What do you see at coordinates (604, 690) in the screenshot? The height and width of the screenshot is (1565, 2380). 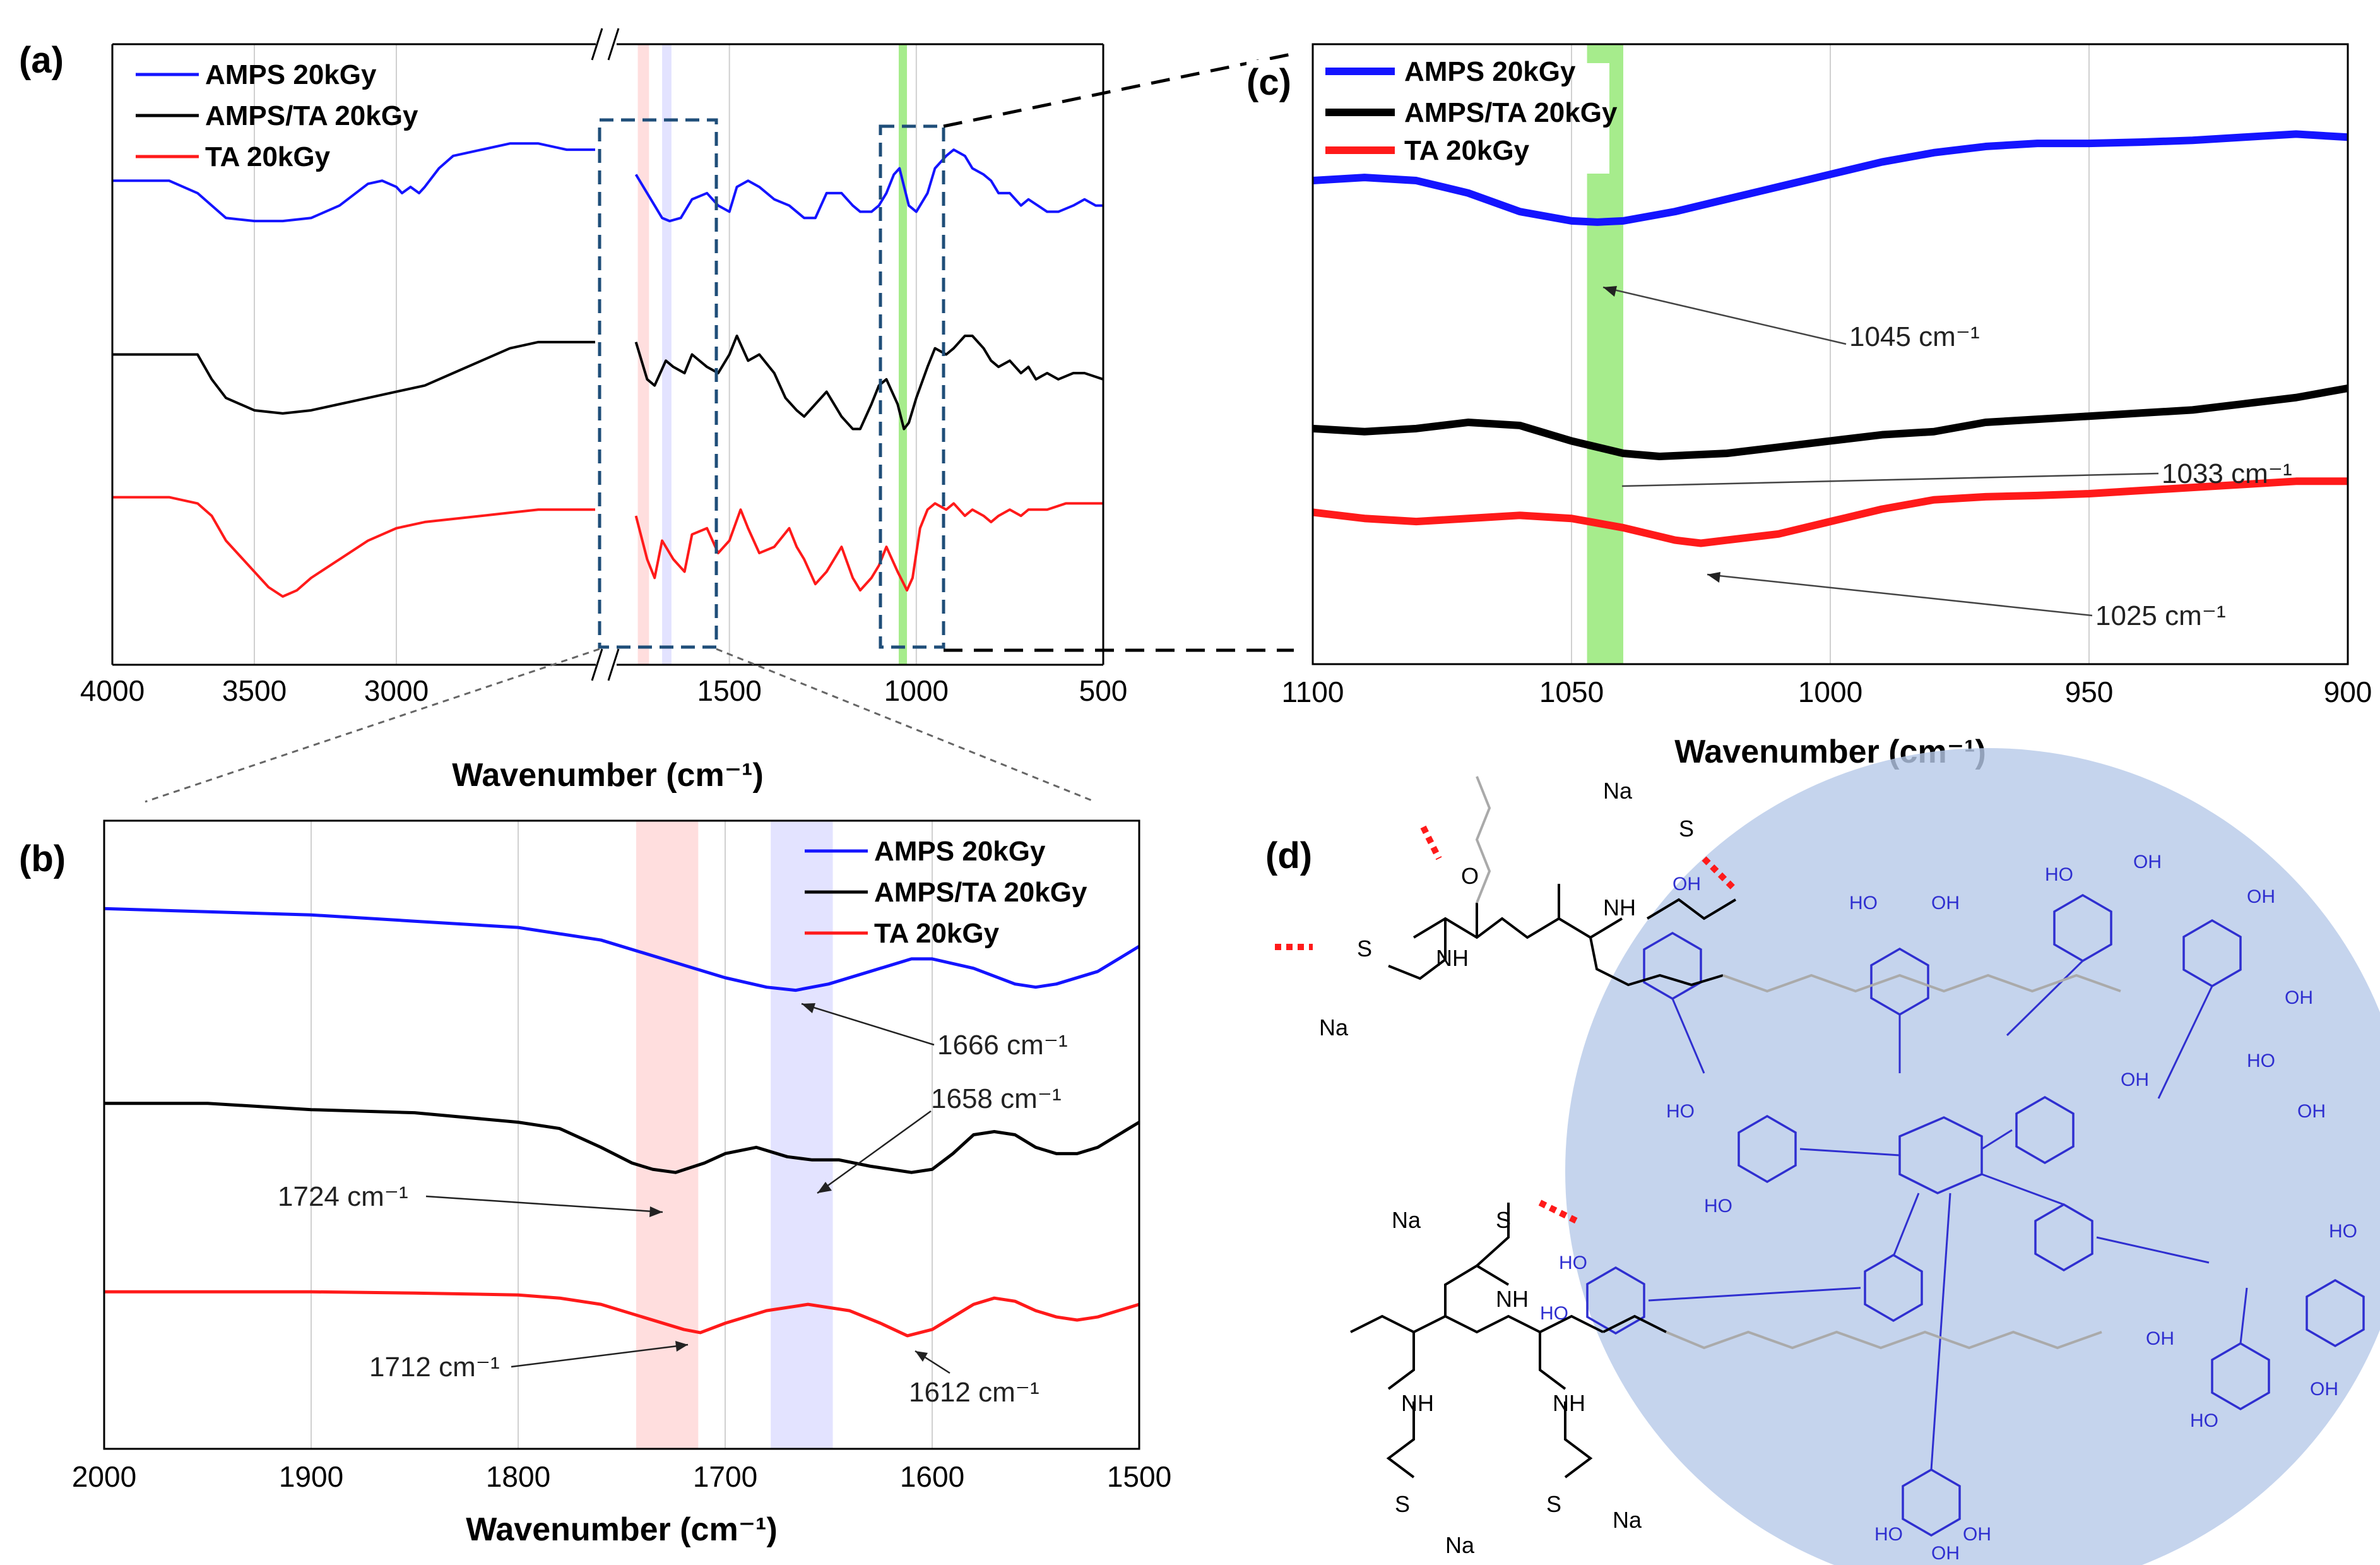 I see `panel-a-tick-labels: 4000 3500 3000 1500 1000 500` at bounding box center [604, 690].